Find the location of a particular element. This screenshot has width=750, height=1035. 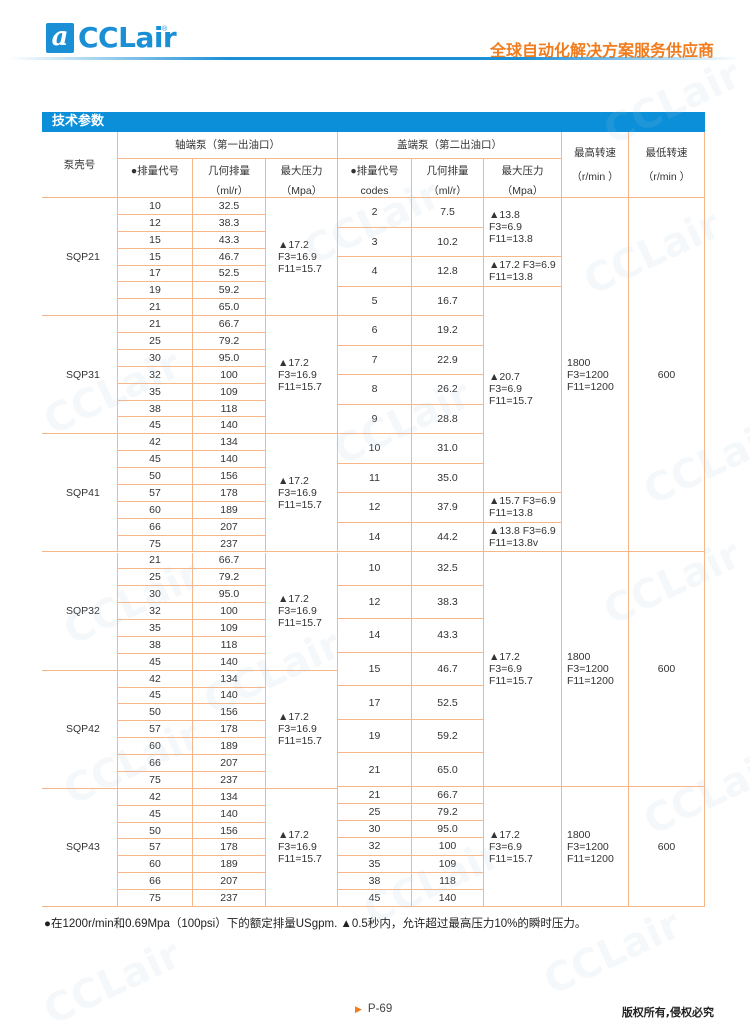

cover-displacement-code: 3 is located at coordinates (375, 242).